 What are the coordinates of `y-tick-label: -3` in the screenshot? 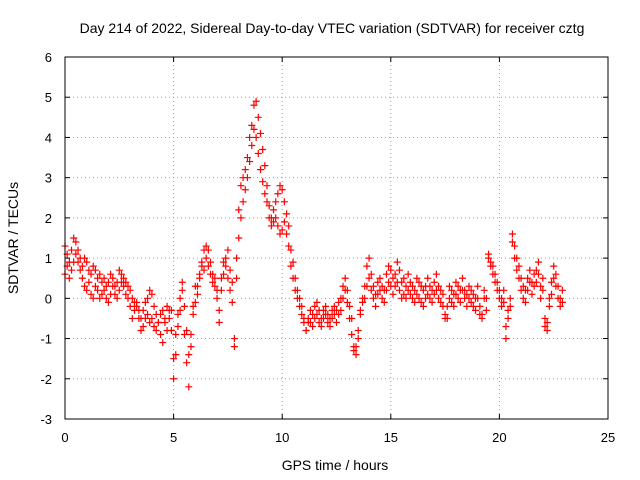 It's located at (46, 419).